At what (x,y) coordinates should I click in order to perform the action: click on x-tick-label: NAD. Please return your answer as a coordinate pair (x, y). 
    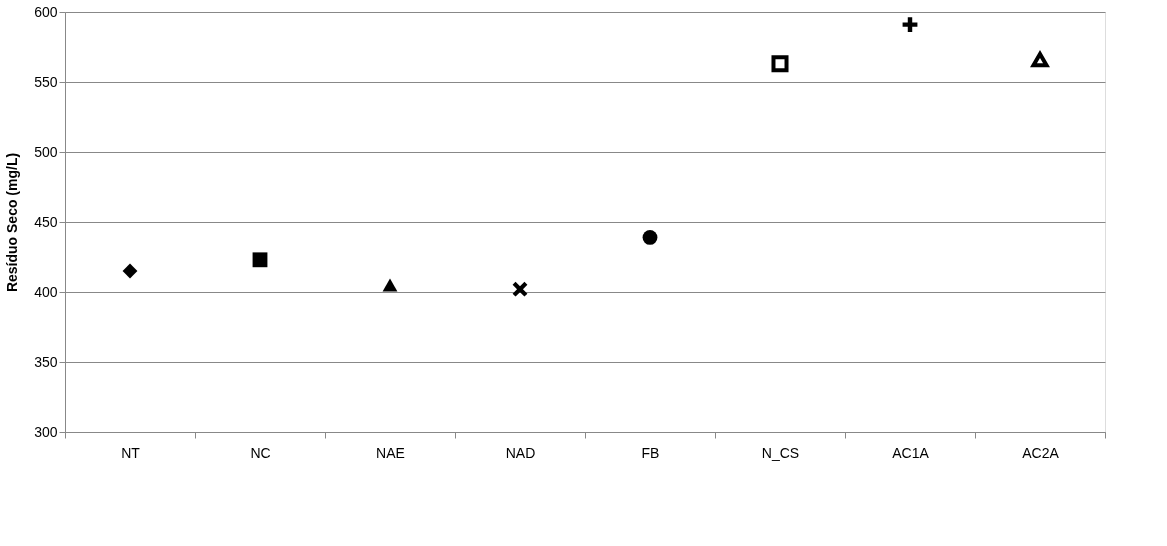
    Looking at the image, I should click on (520, 452).